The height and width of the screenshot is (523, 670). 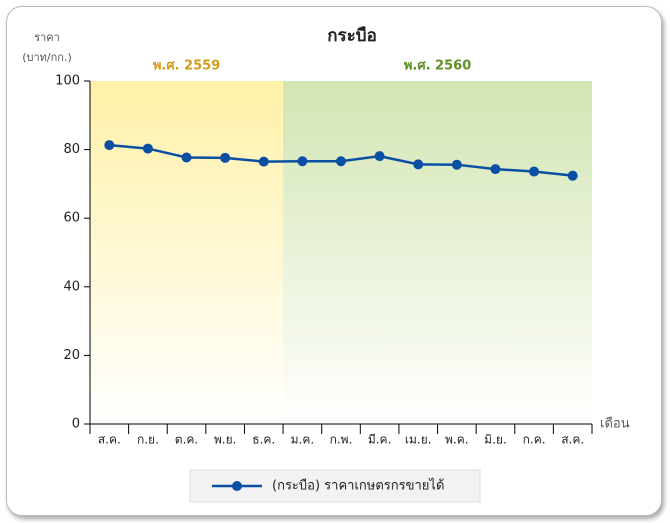 What do you see at coordinates (341, 440) in the screenshot?
I see `x-tick-label: ก.พ.` at bounding box center [341, 440].